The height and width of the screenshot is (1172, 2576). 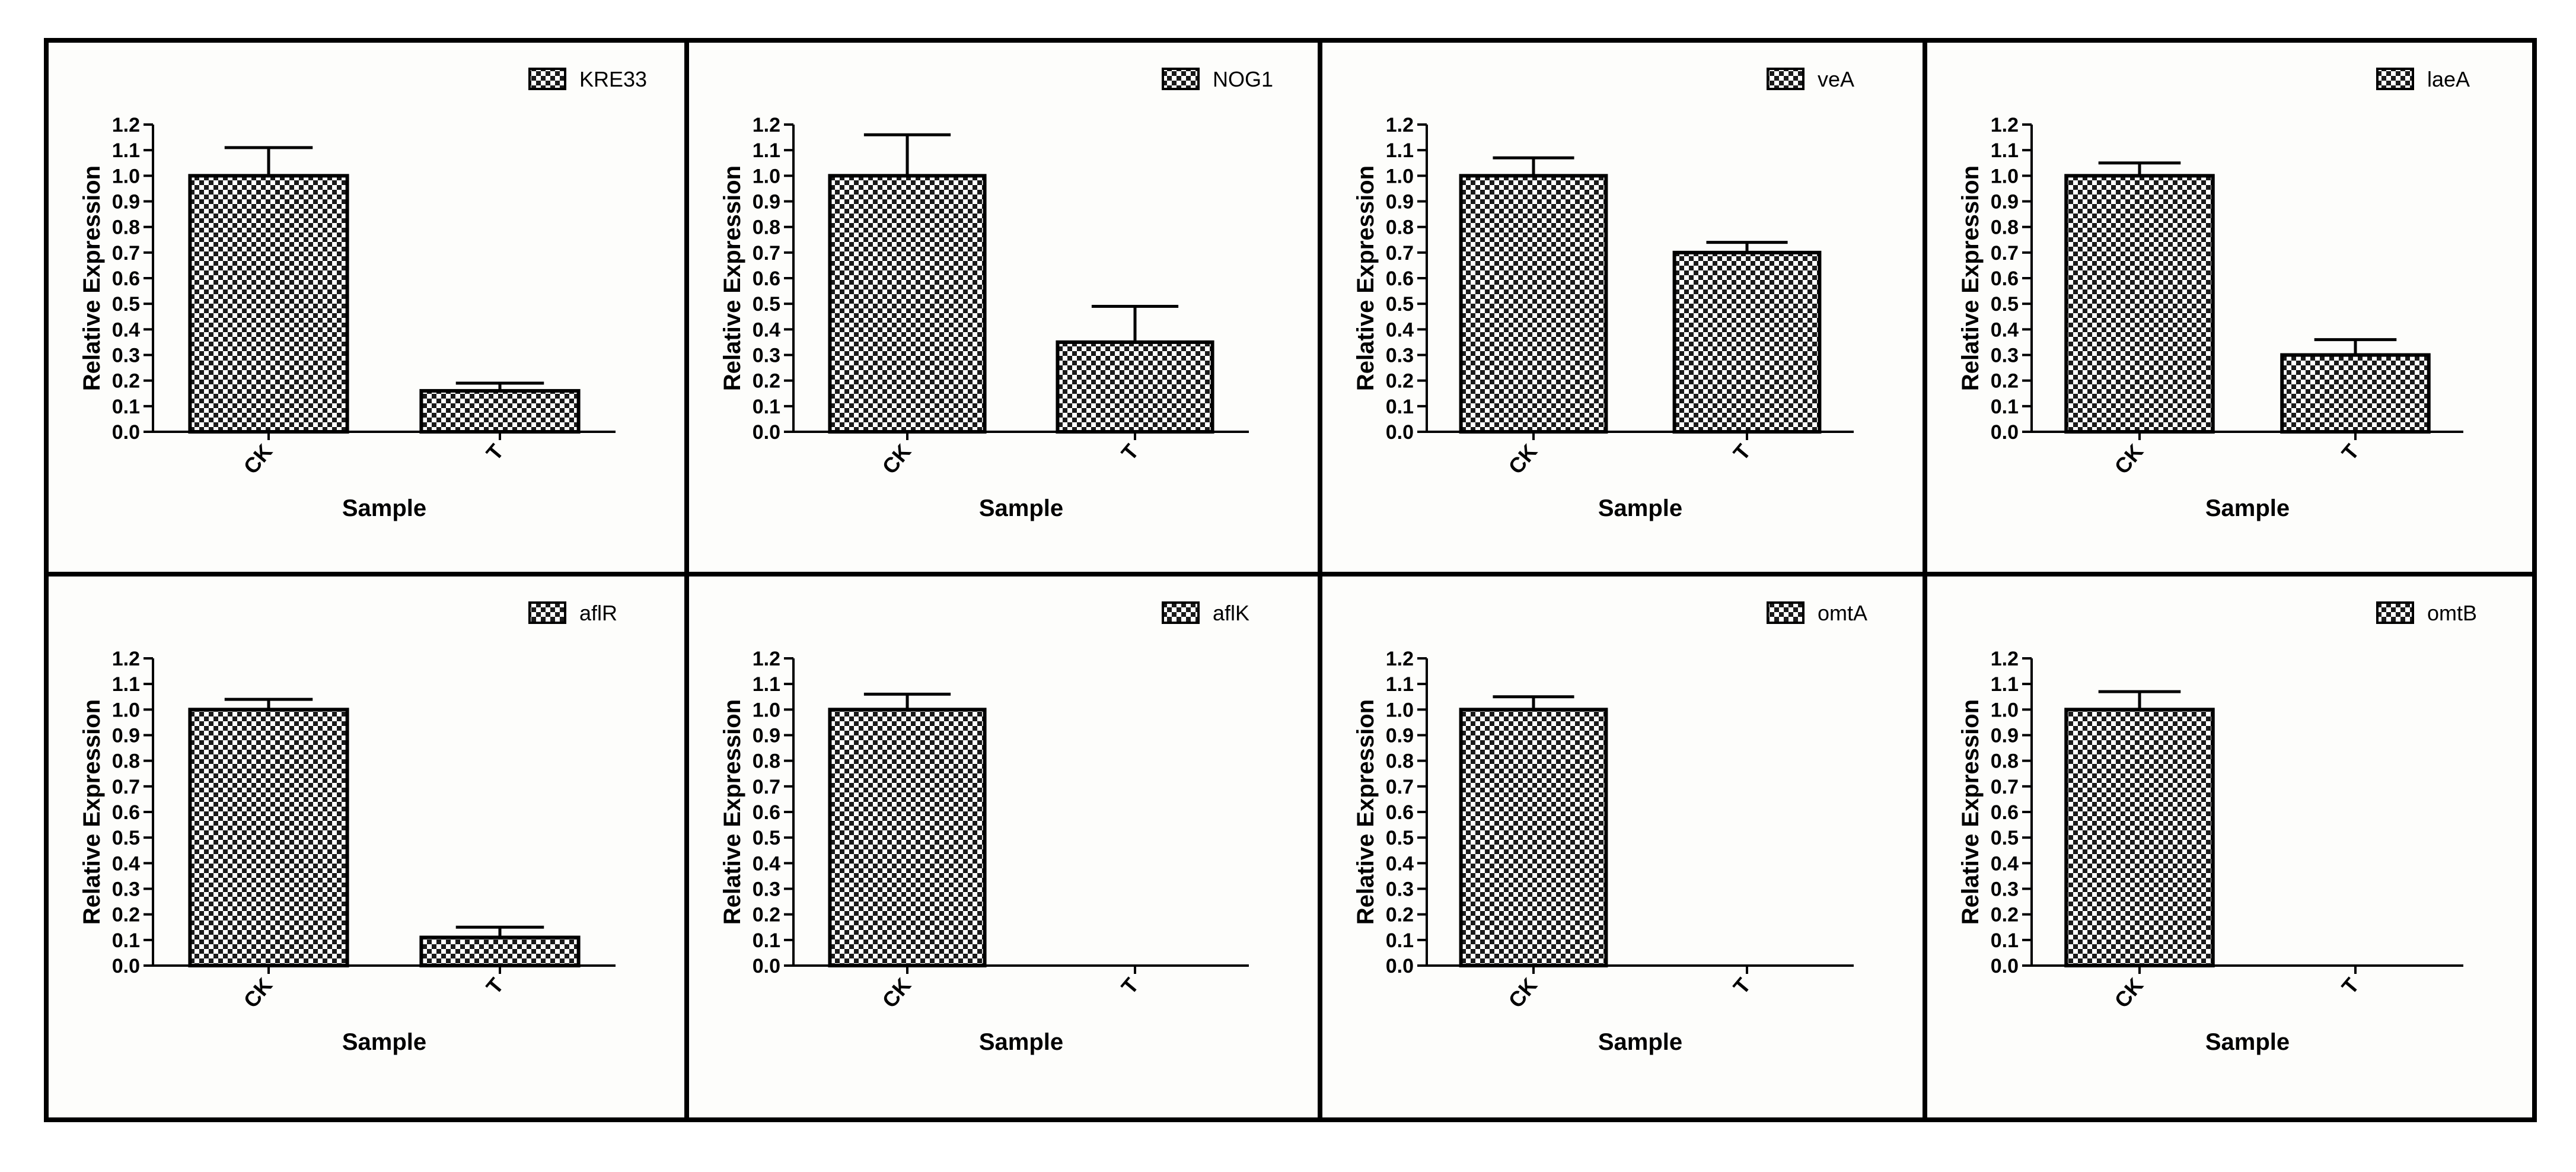 I want to click on legend-label: omtB, so click(x=2452, y=613).